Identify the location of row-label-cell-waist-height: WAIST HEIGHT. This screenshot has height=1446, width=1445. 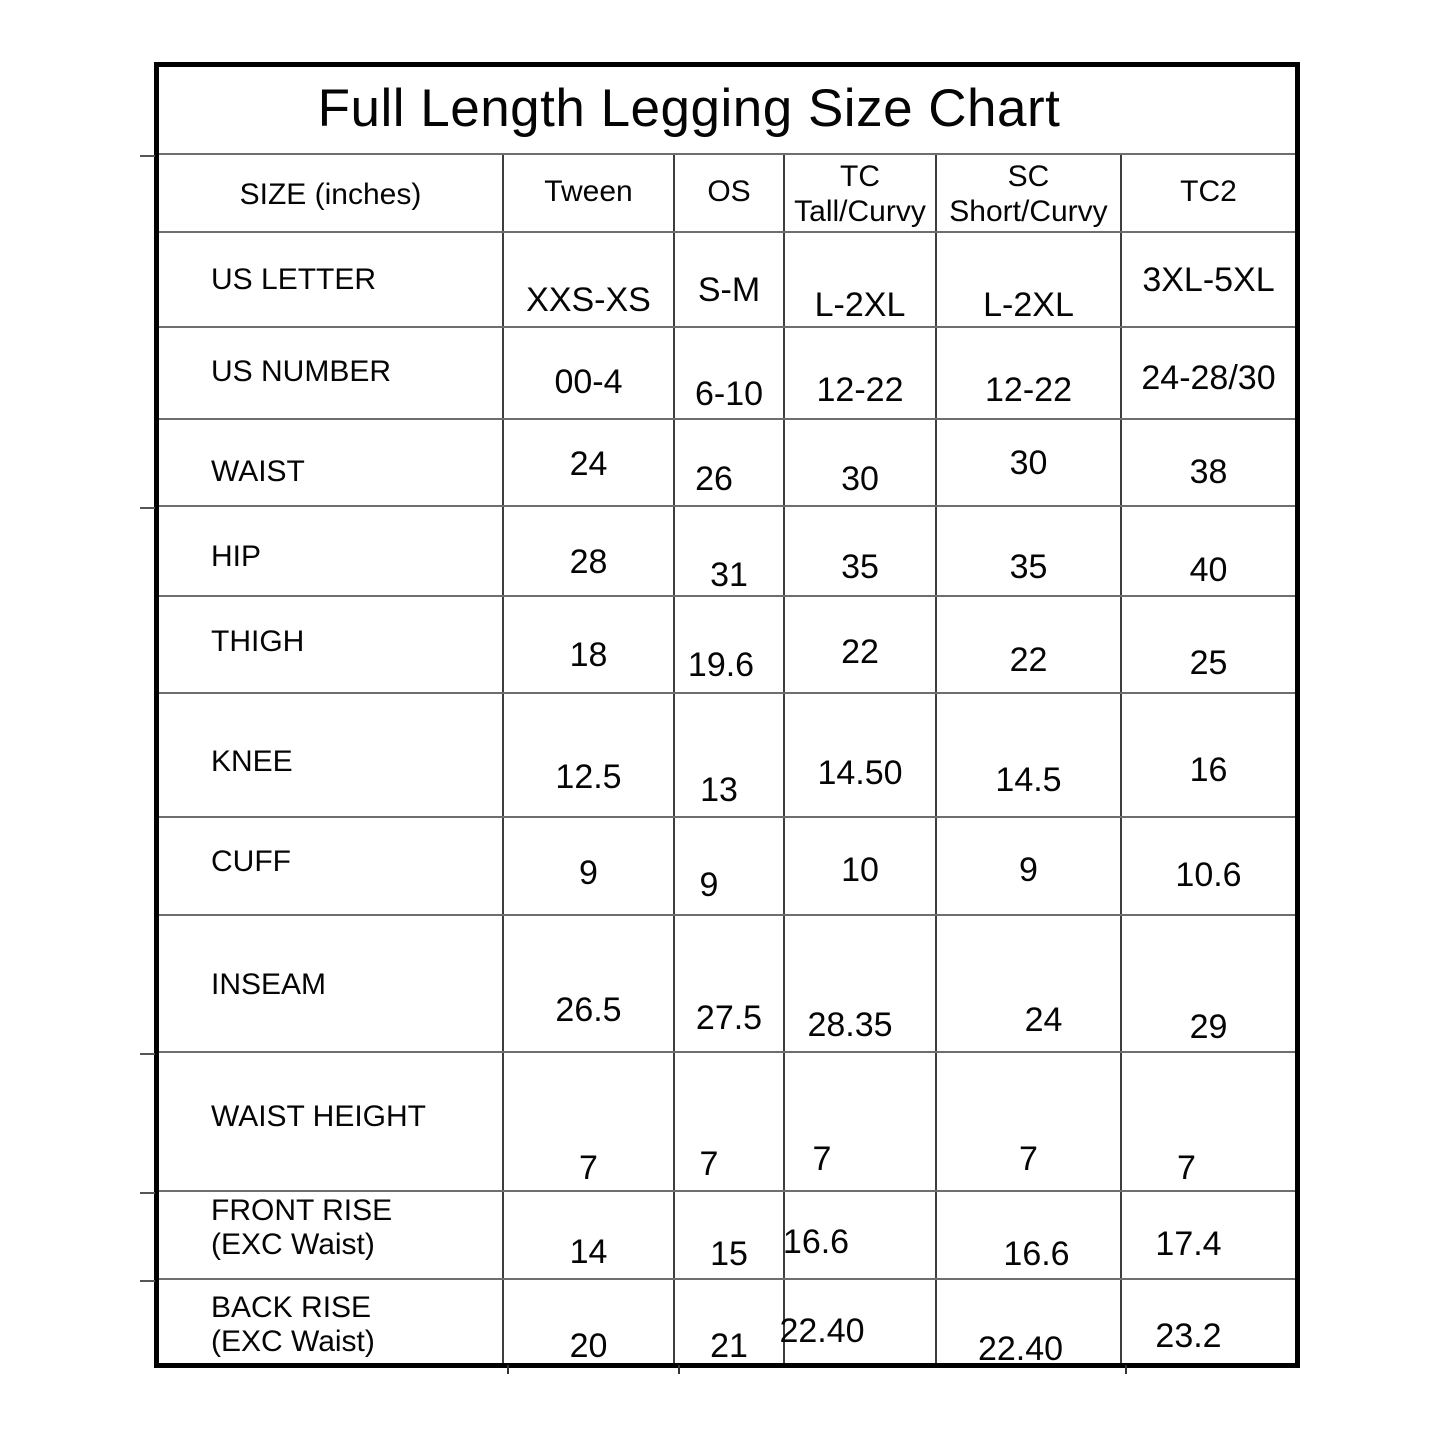
(330, 1121).